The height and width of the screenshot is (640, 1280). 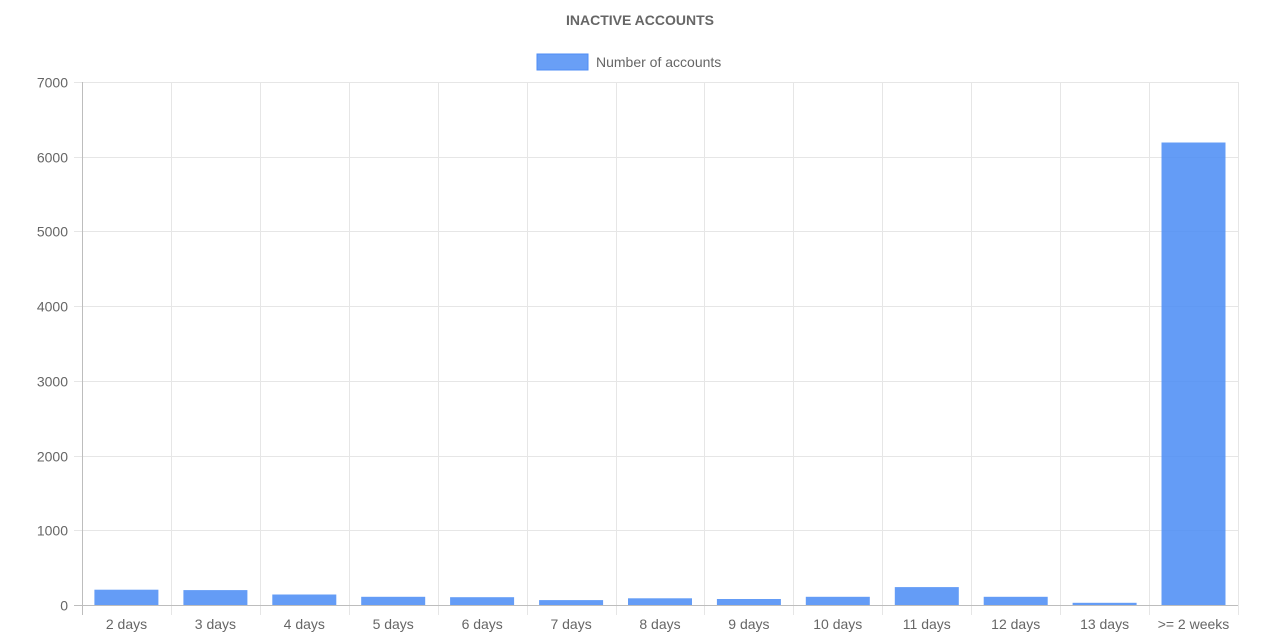 I want to click on x-tick-label: 4 days, so click(x=304, y=624).